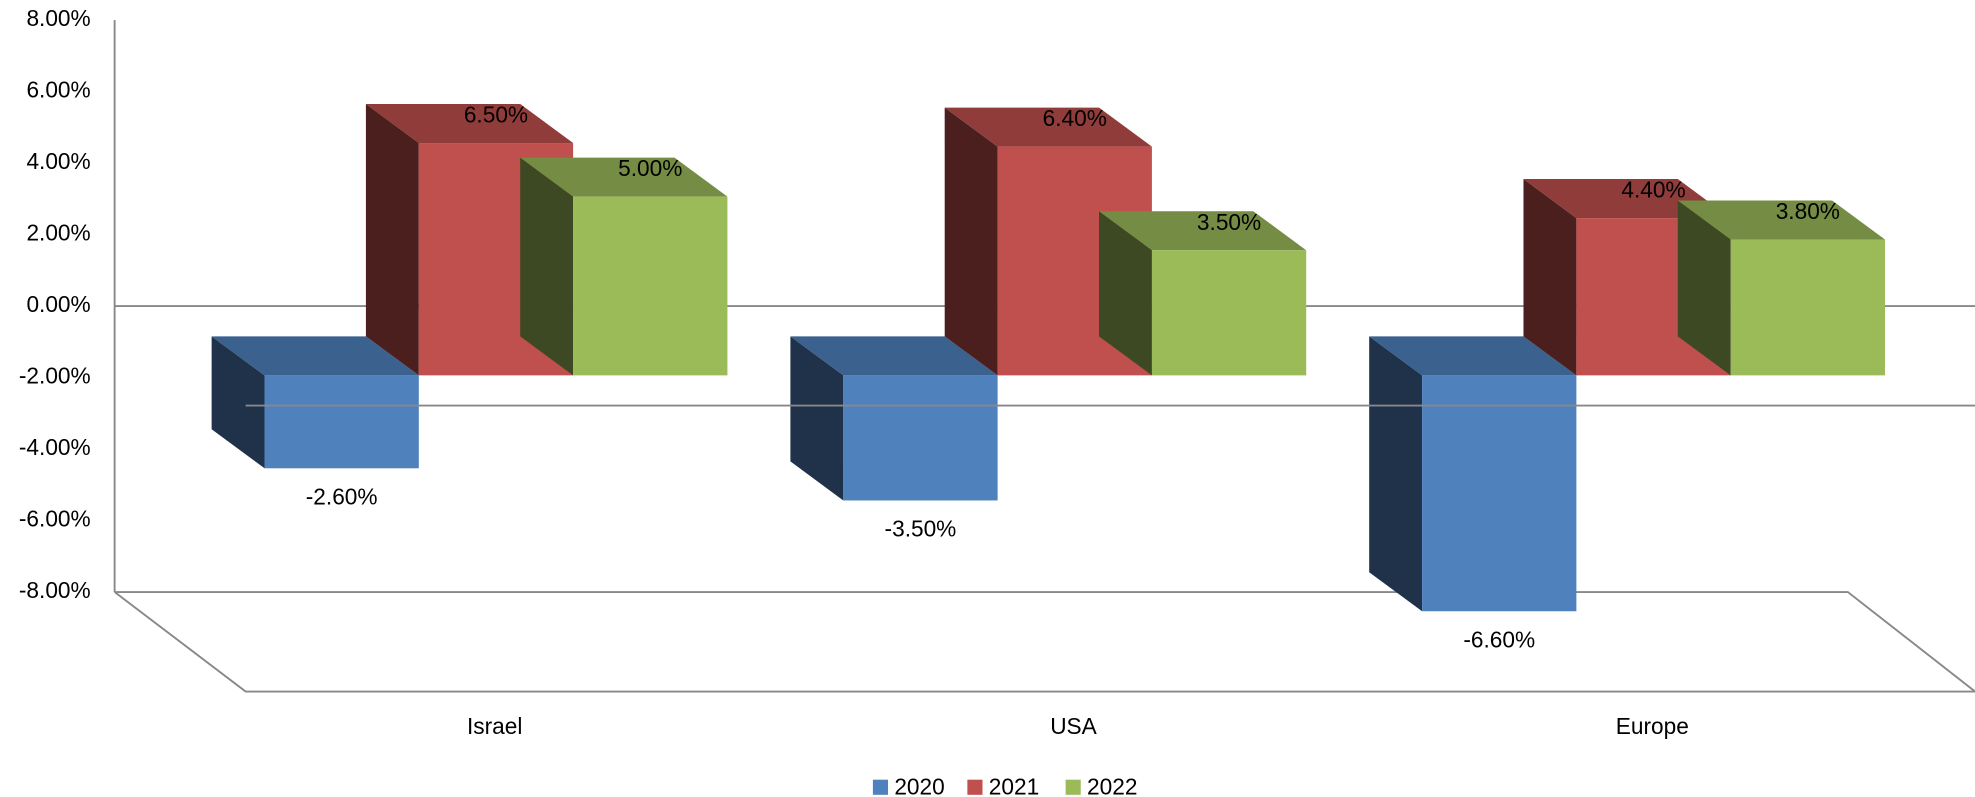  What do you see at coordinates (55, 376) in the screenshot?
I see `y-tick-label: -2.00%` at bounding box center [55, 376].